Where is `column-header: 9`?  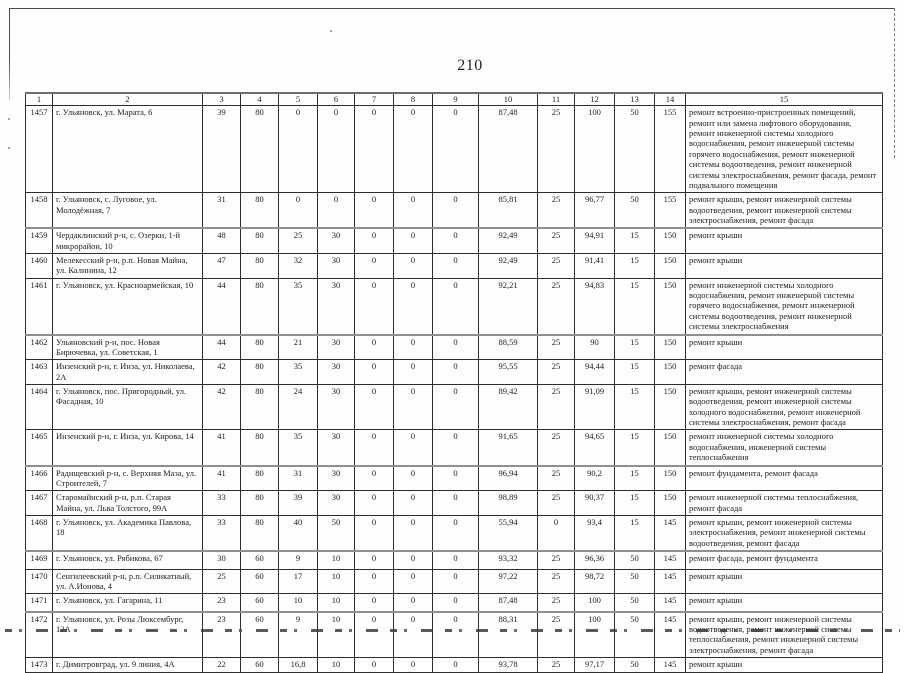 column-header: 9 is located at coordinates (455, 99).